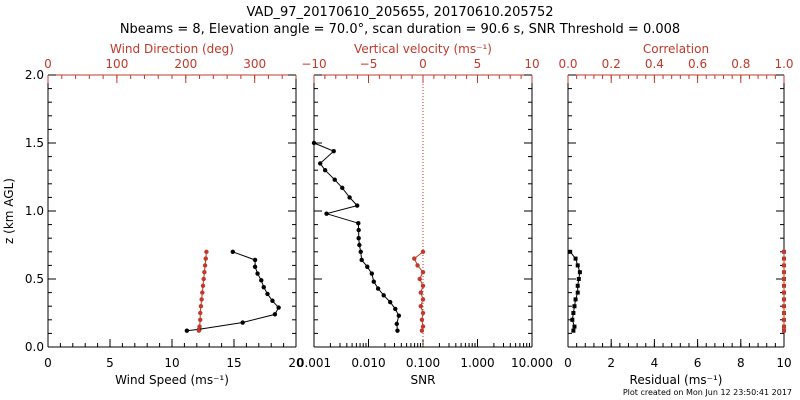 This screenshot has height=400, width=800. What do you see at coordinates (423, 49) in the screenshot?
I see `middle-x-top-axis-label: Vertical velocity (ms⁻¹)` at bounding box center [423, 49].